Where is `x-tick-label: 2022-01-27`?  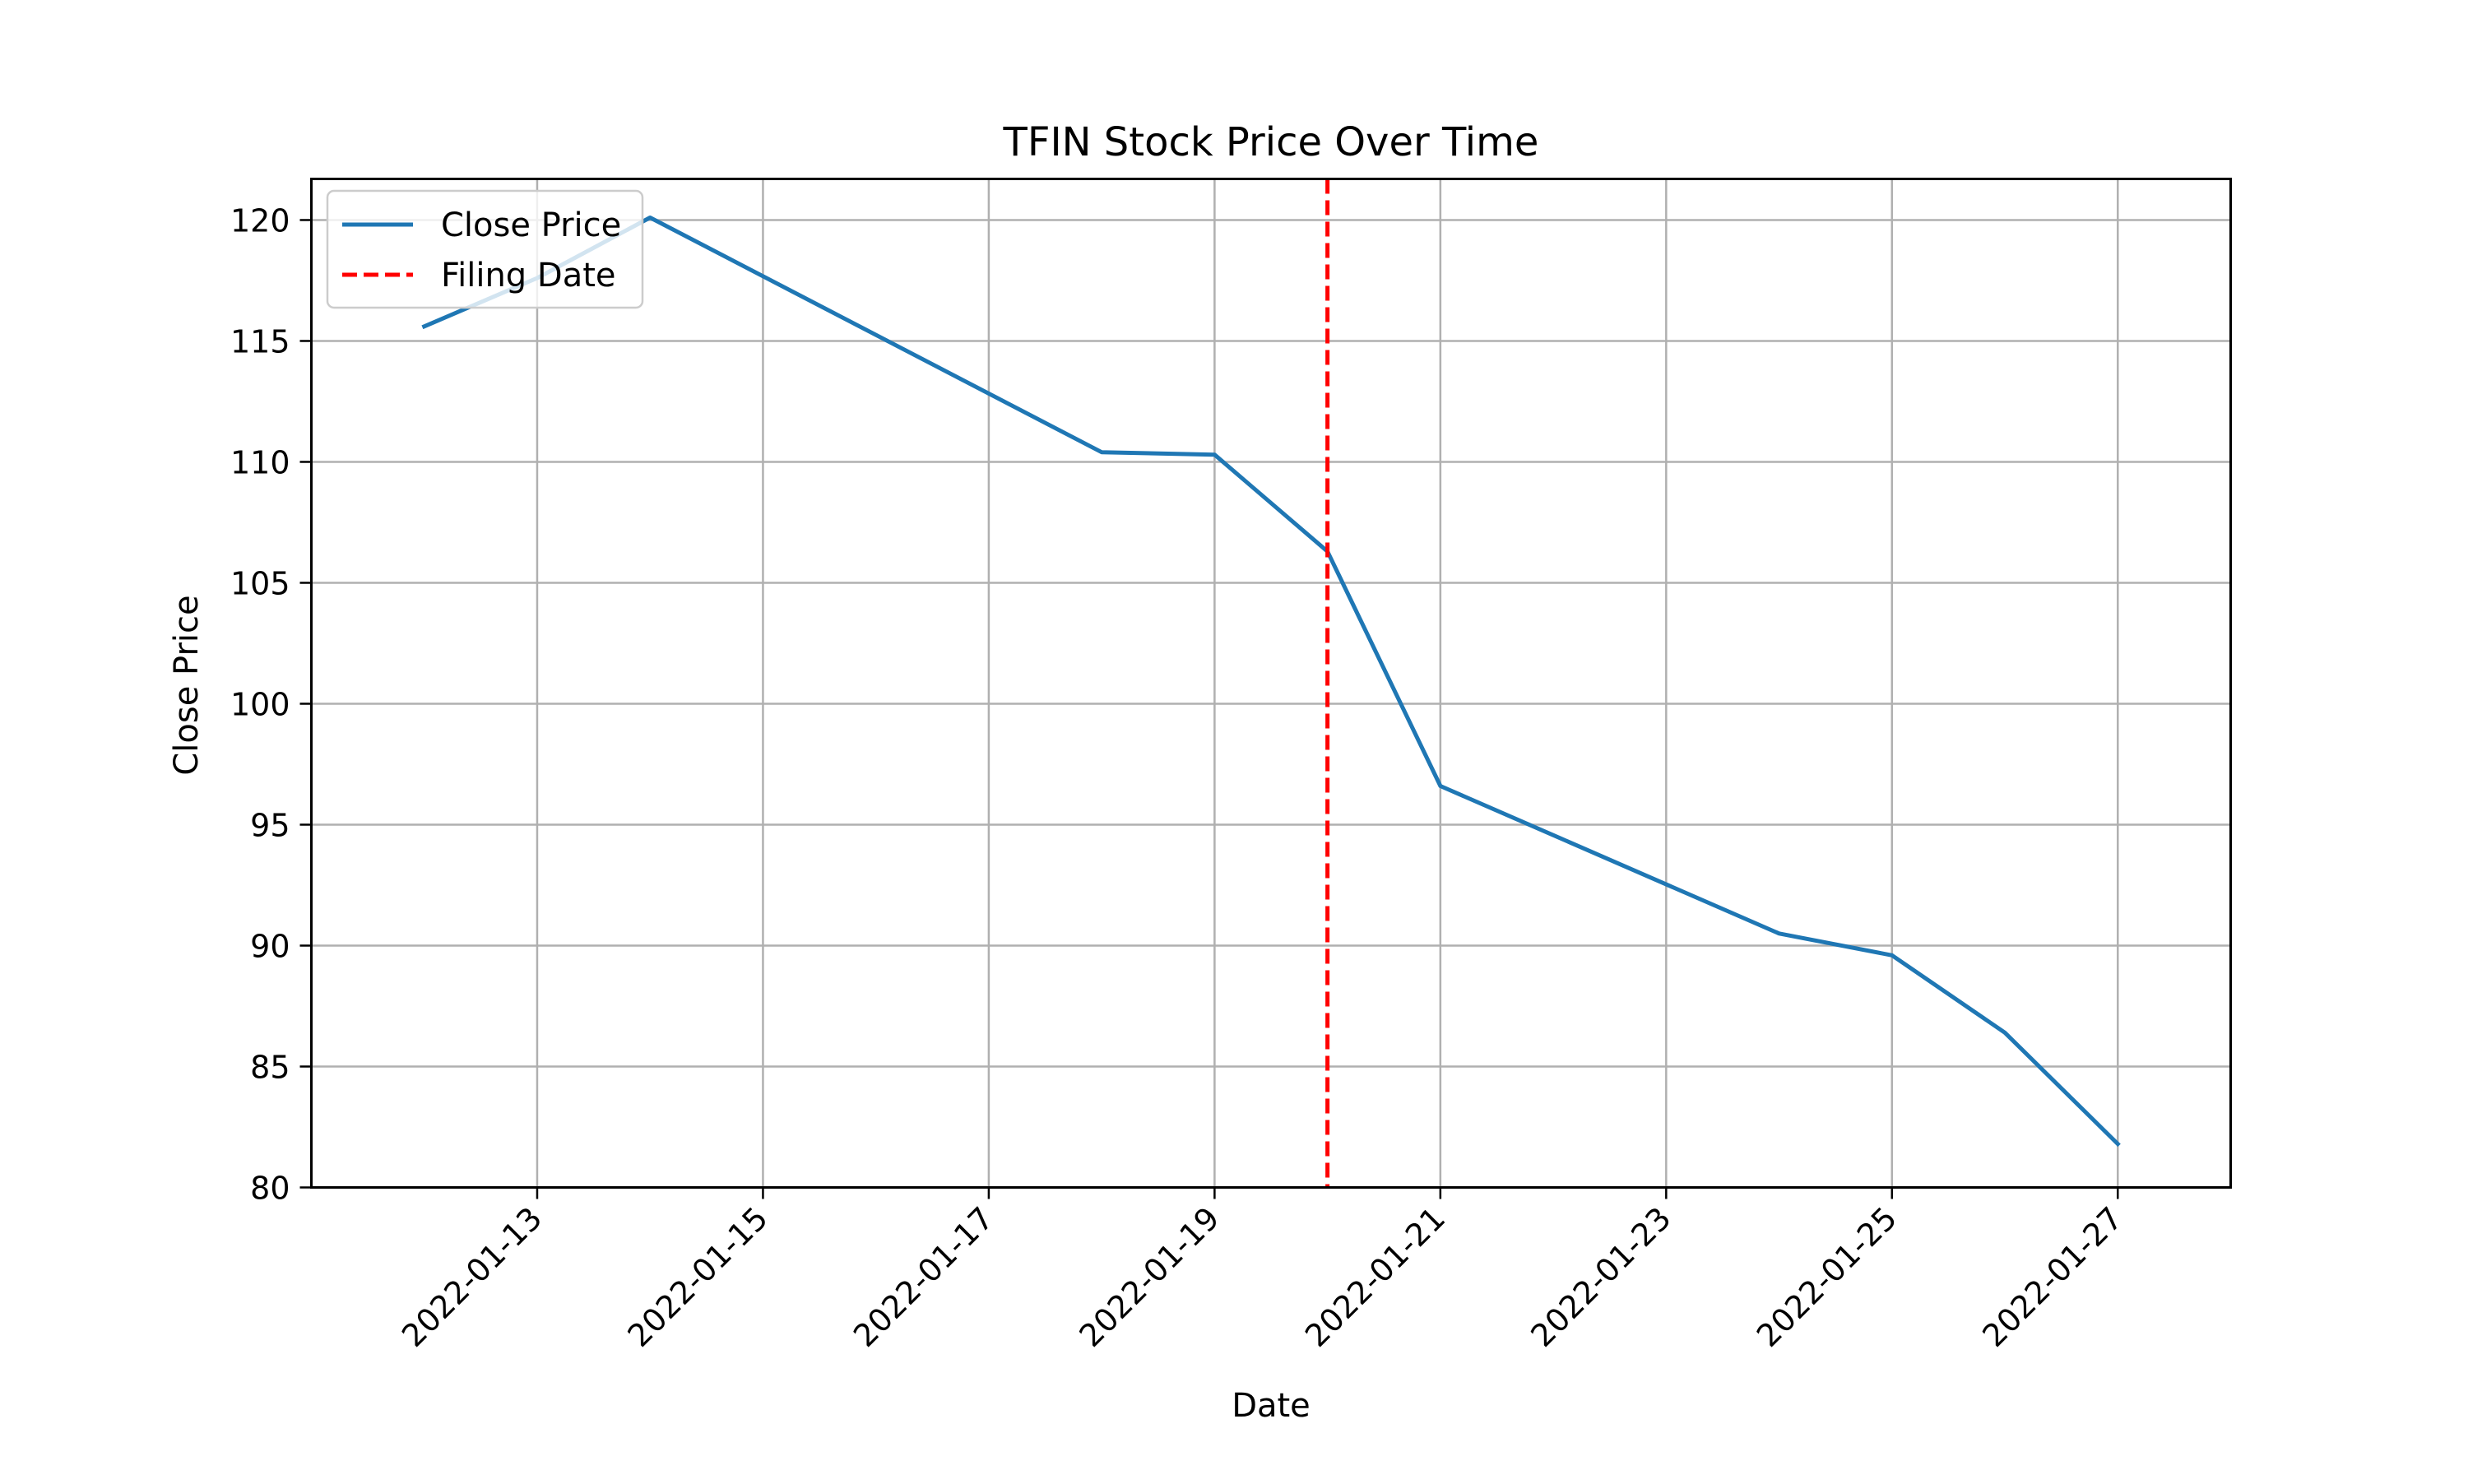
x-tick-label: 2022-01-27 is located at coordinates (2052, 1277).